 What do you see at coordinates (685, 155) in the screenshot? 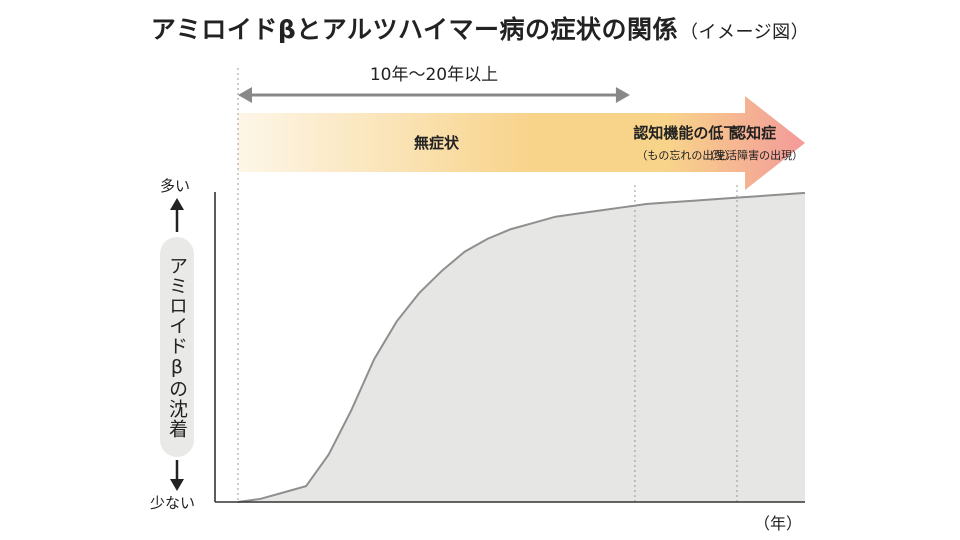
I see `stage-note-1: （もの忘れの出現）` at bounding box center [685, 155].